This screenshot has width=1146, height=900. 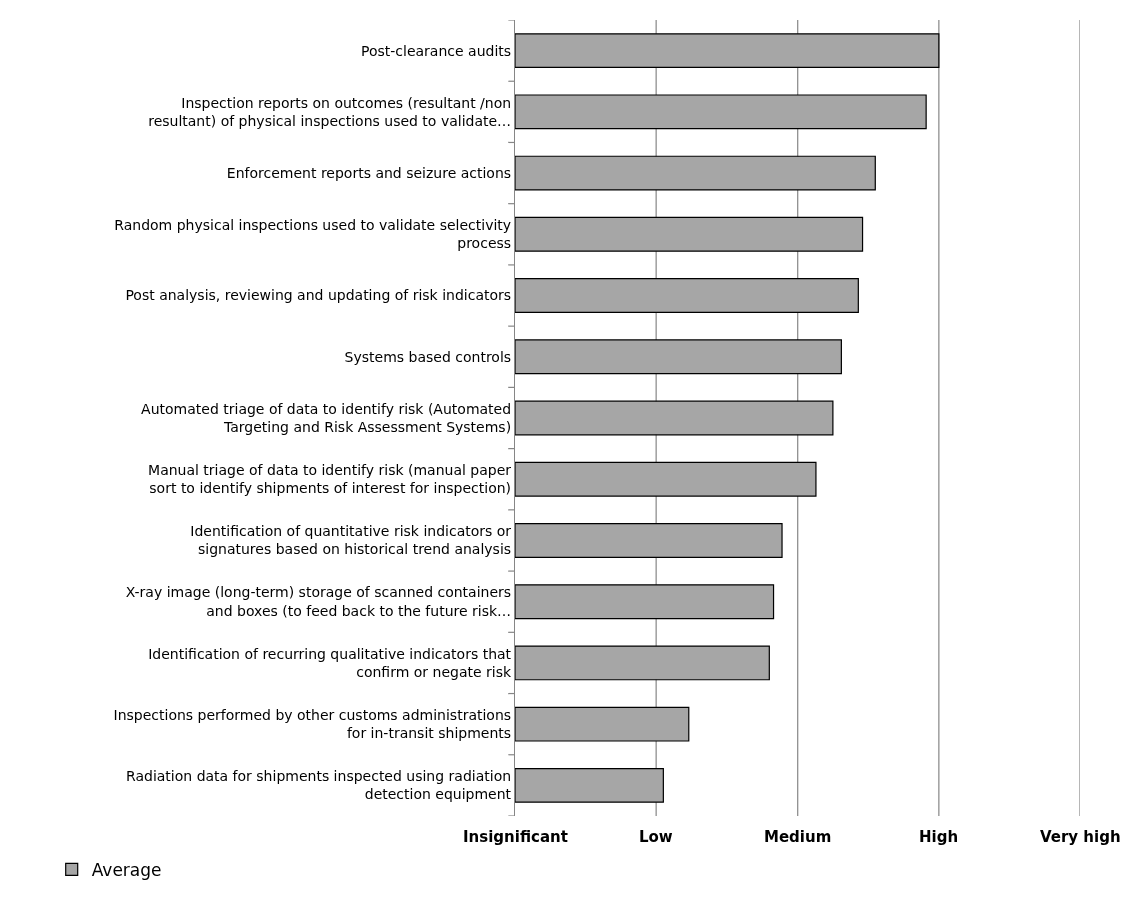 What do you see at coordinates (326, 417) in the screenshot?
I see `y-tick-label: Automated triage of data to identify risk (Automated Targeting and Risk Assessment Systems)` at bounding box center [326, 417].